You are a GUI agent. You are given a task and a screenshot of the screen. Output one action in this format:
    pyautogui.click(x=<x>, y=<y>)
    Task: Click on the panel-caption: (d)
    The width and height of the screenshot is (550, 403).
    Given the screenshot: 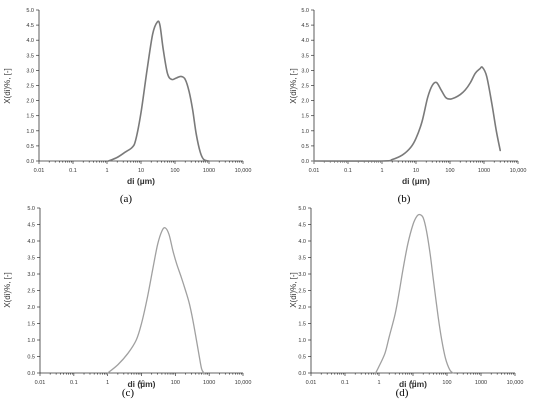 What is the action you would take?
    pyautogui.click(x=402, y=393)
    